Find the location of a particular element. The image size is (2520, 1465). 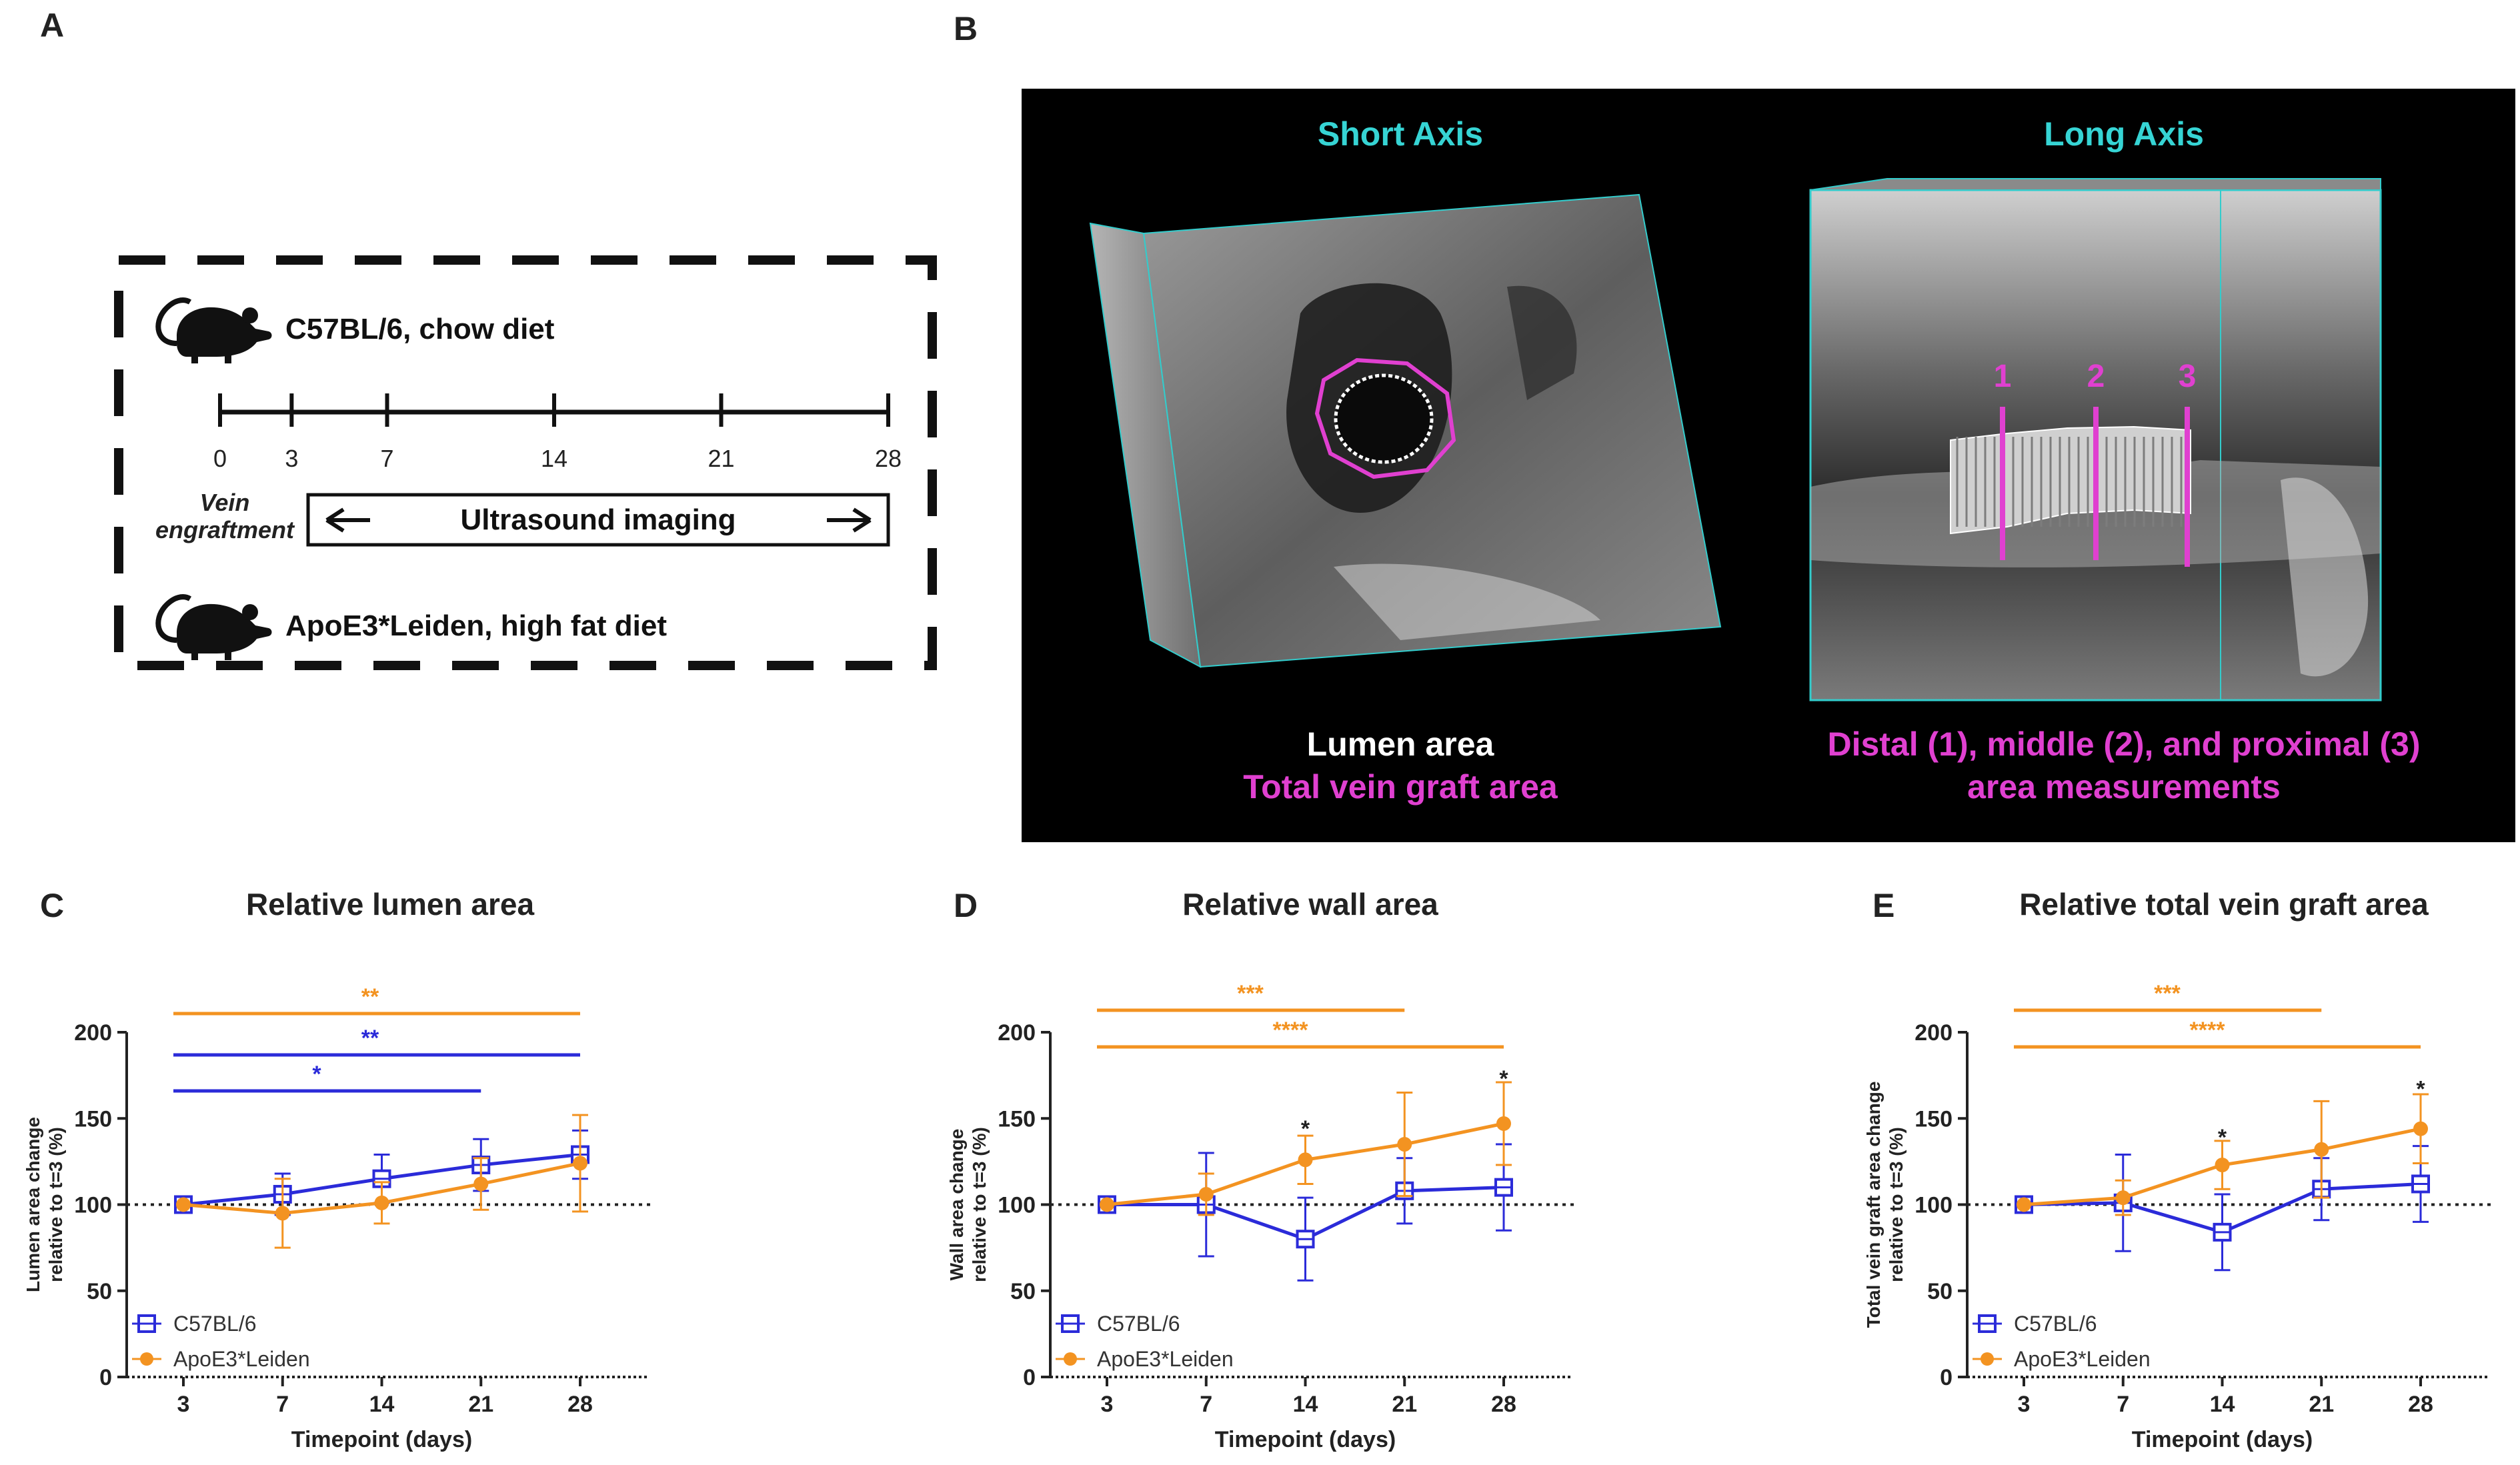

timeline-tick-label: 21 is located at coordinates (721, 458).